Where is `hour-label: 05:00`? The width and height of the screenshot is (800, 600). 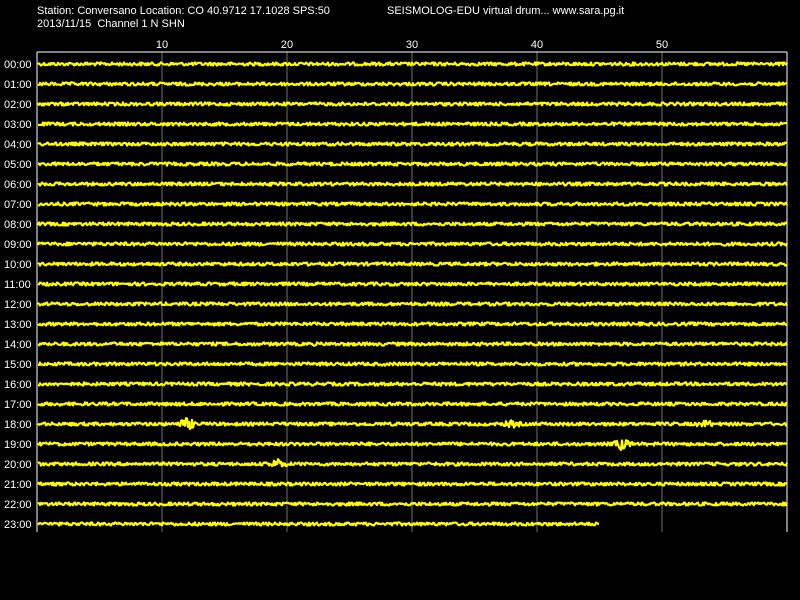
hour-label: 05:00 is located at coordinates (18, 165).